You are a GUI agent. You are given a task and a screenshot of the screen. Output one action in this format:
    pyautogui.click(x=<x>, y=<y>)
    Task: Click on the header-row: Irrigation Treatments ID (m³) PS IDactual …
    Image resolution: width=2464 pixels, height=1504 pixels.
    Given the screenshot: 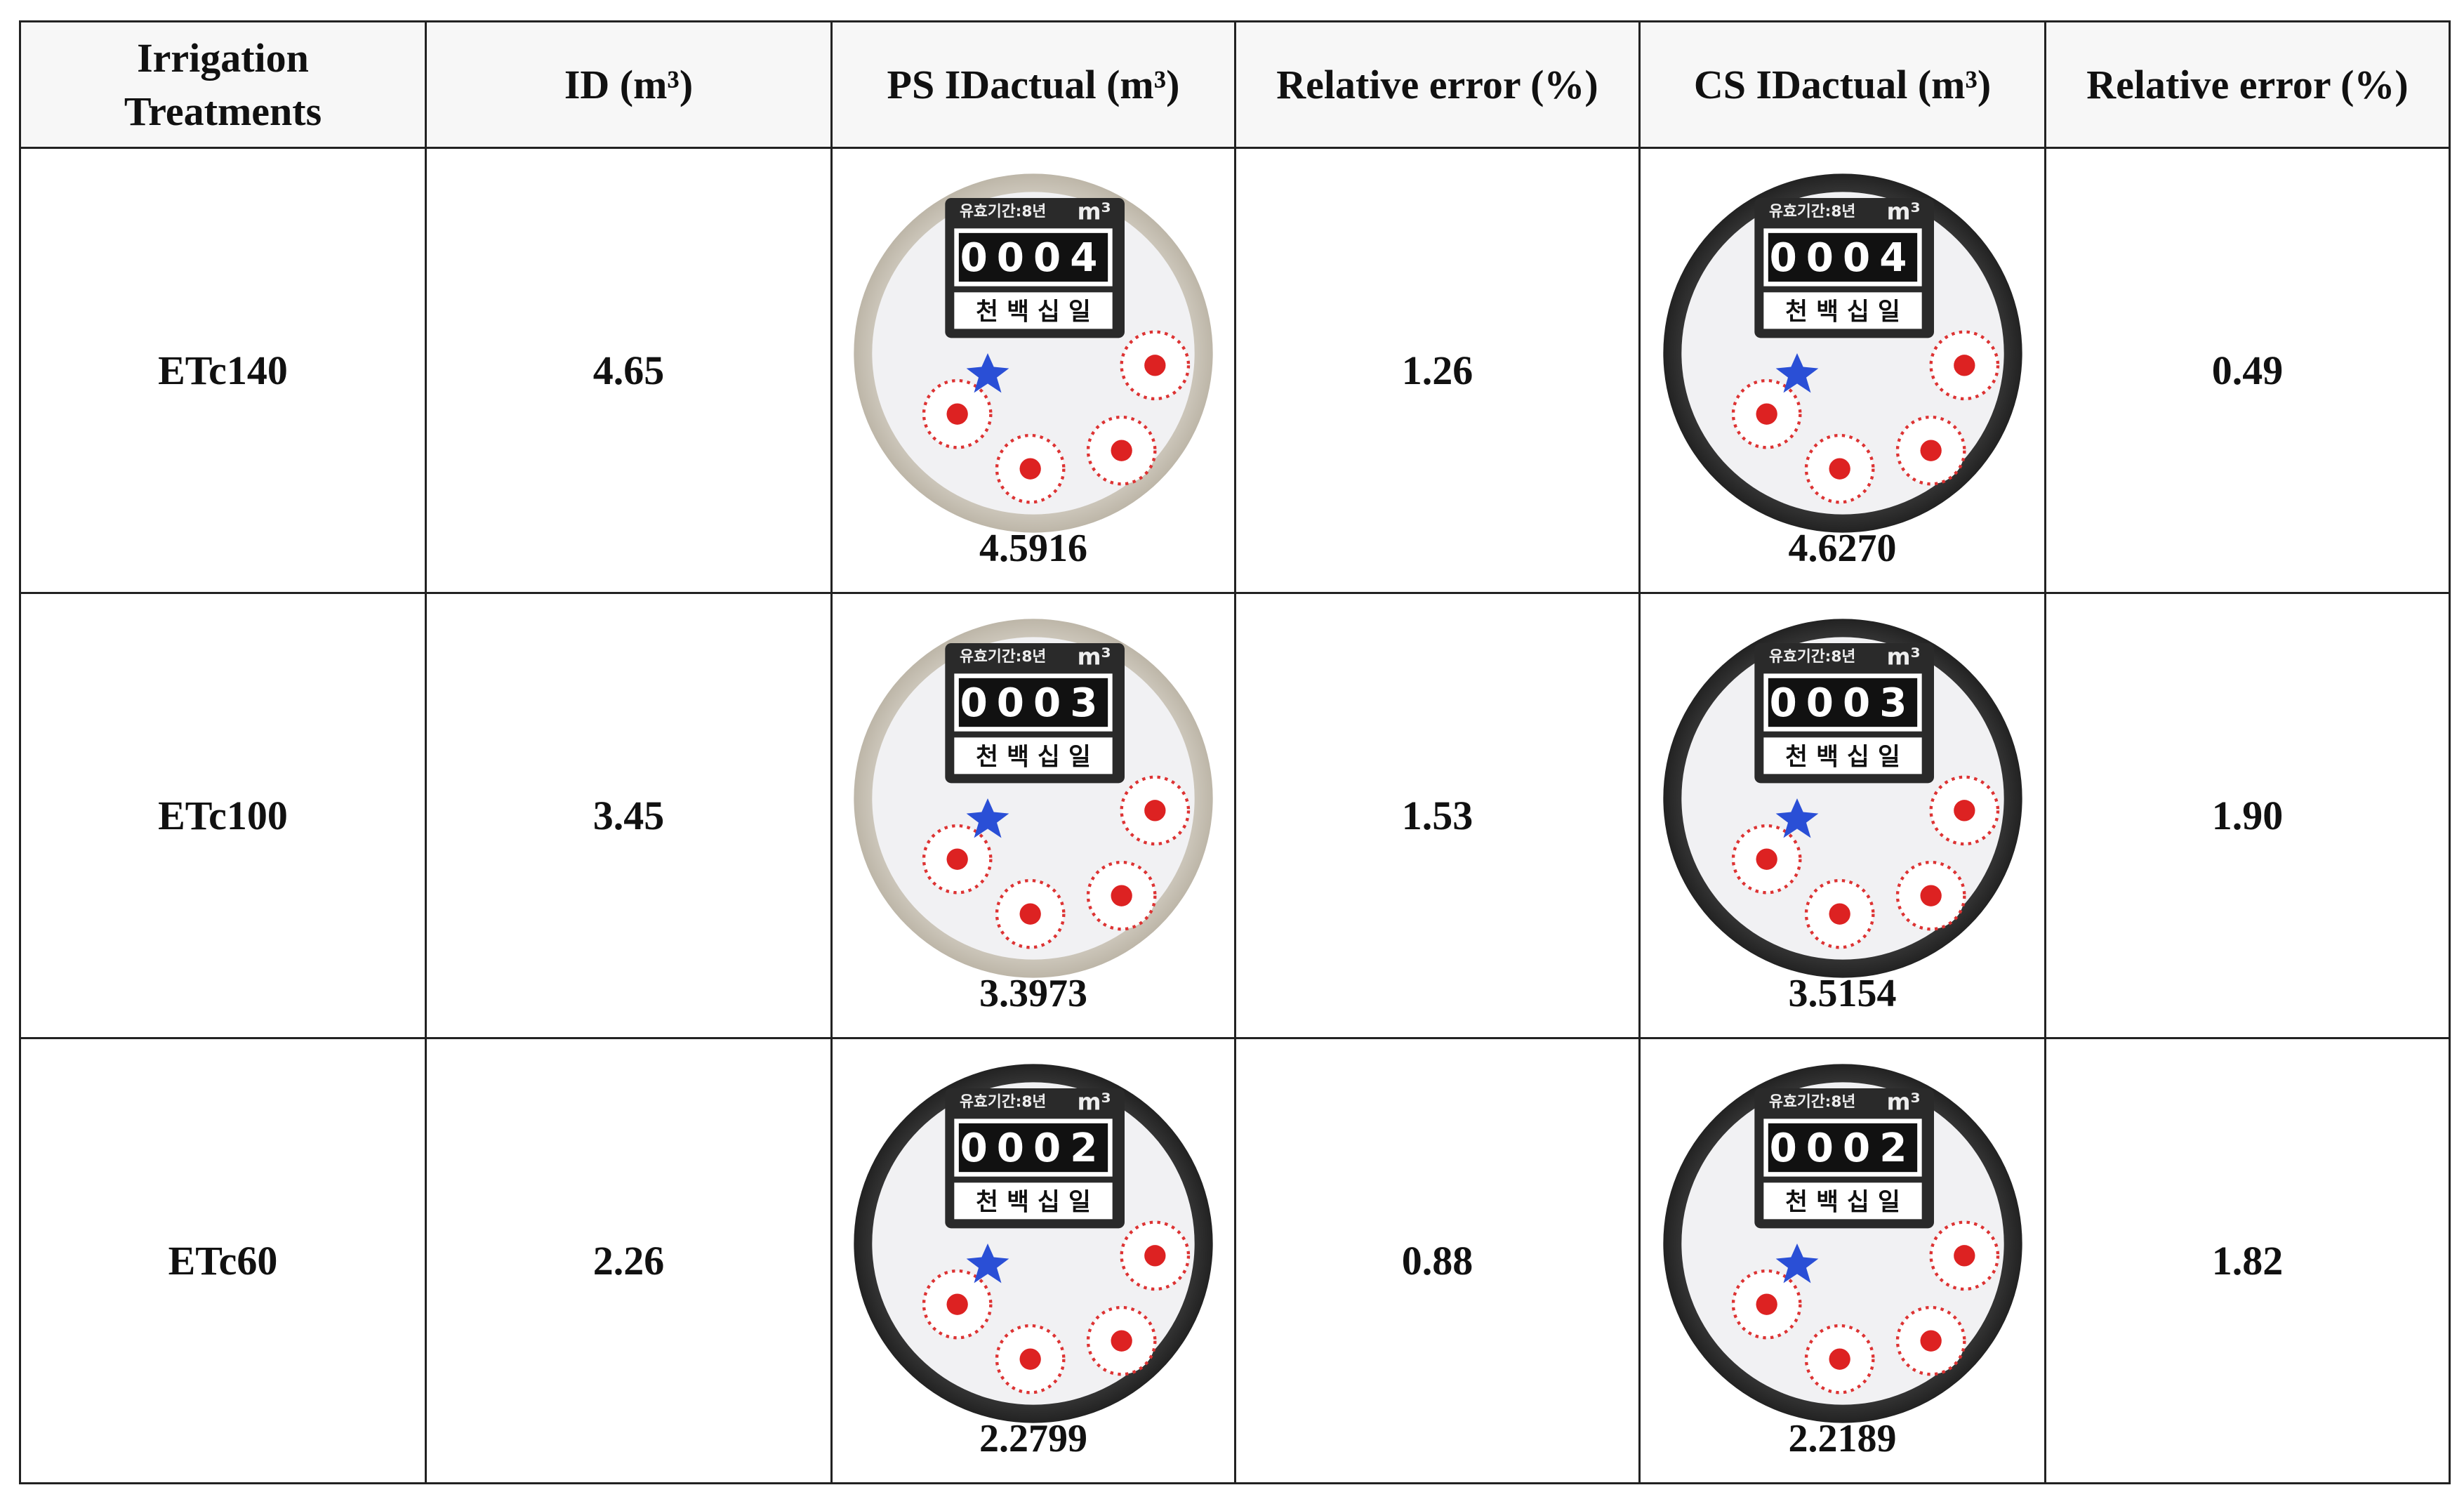 What is the action you would take?
    pyautogui.click(x=1235, y=84)
    